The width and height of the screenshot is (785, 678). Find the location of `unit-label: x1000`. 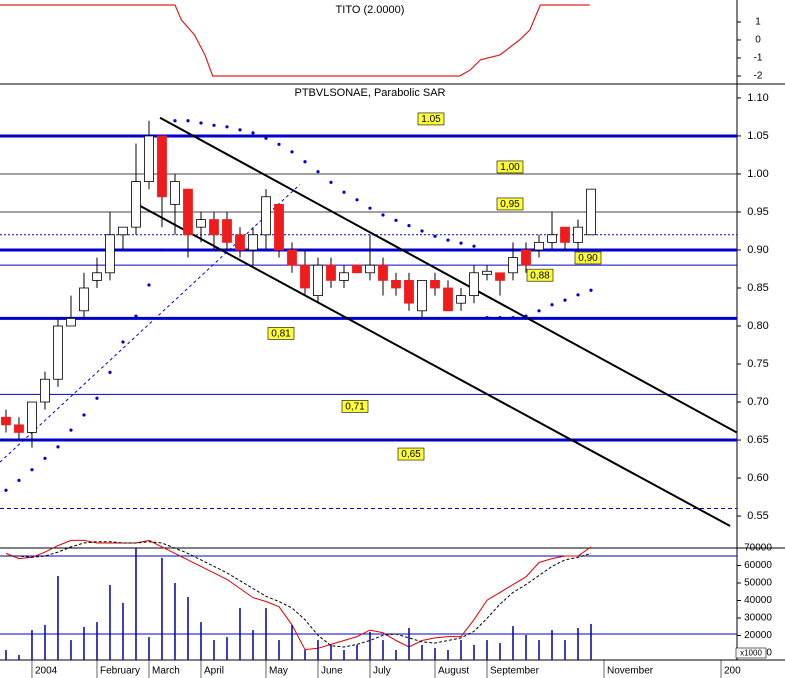

unit-label: x1000 is located at coordinates (751, 653).